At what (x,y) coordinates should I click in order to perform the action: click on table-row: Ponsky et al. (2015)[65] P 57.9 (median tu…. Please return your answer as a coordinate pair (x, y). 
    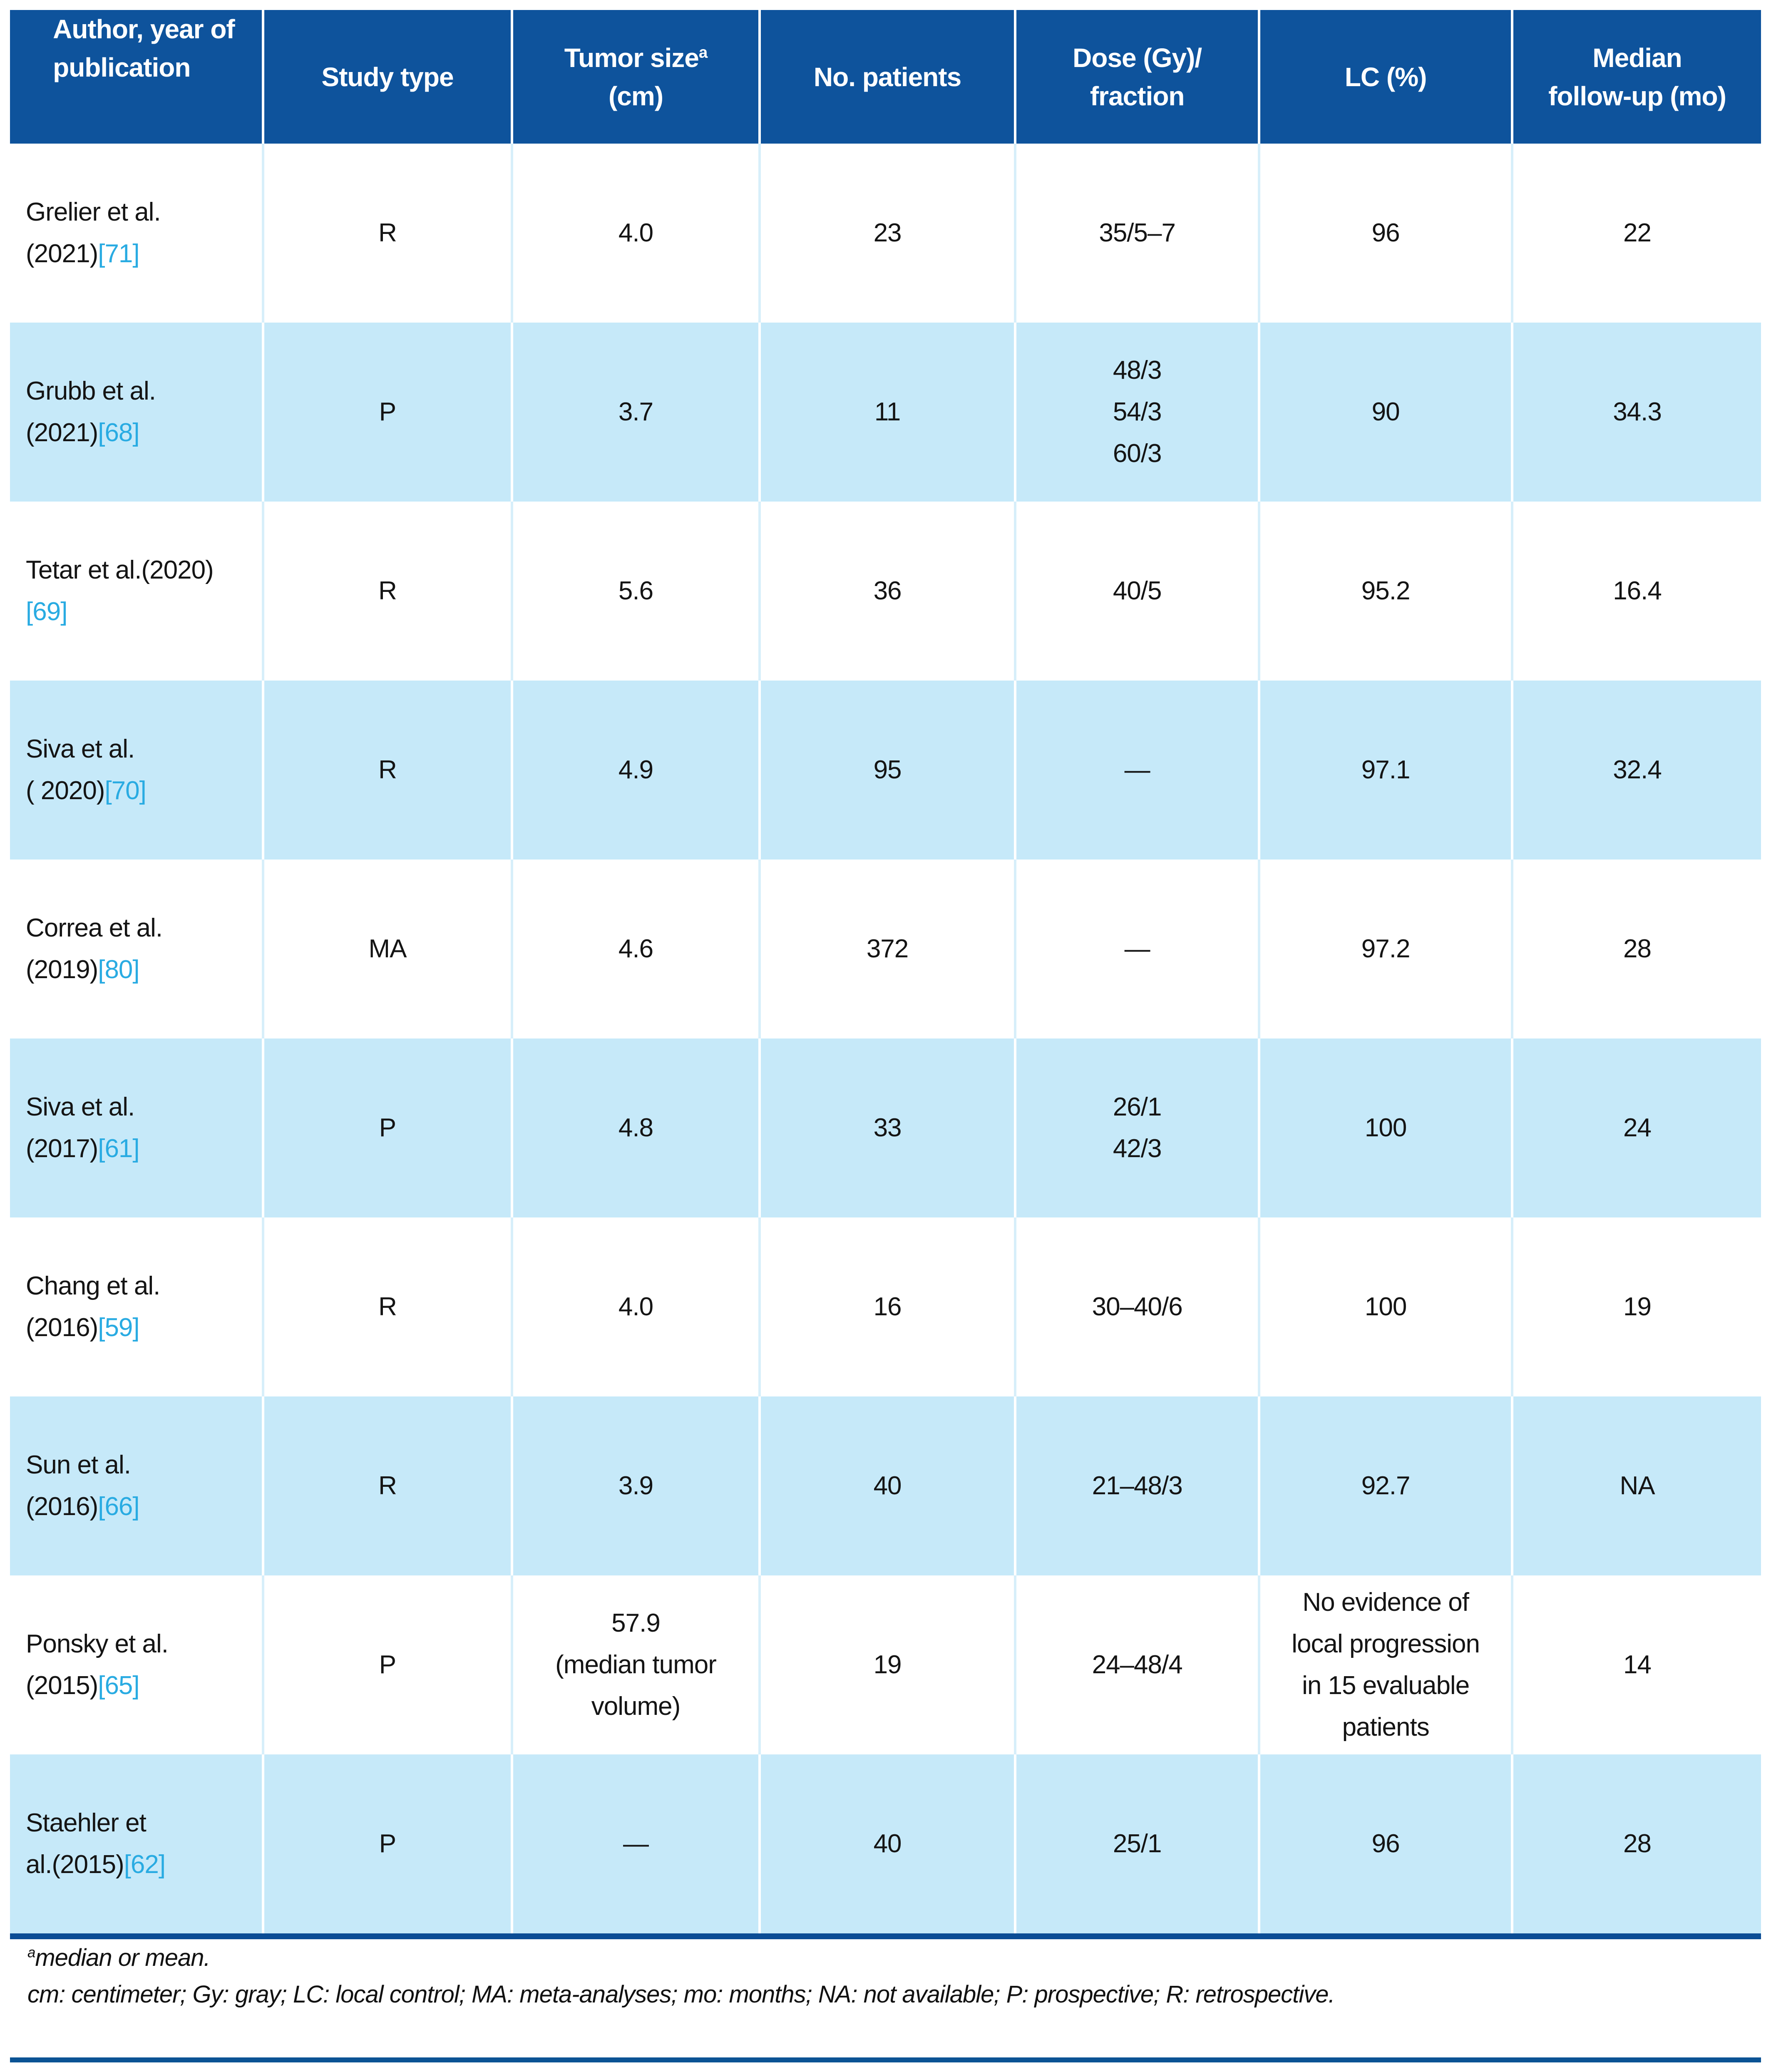
    Looking at the image, I should click on (885, 1664).